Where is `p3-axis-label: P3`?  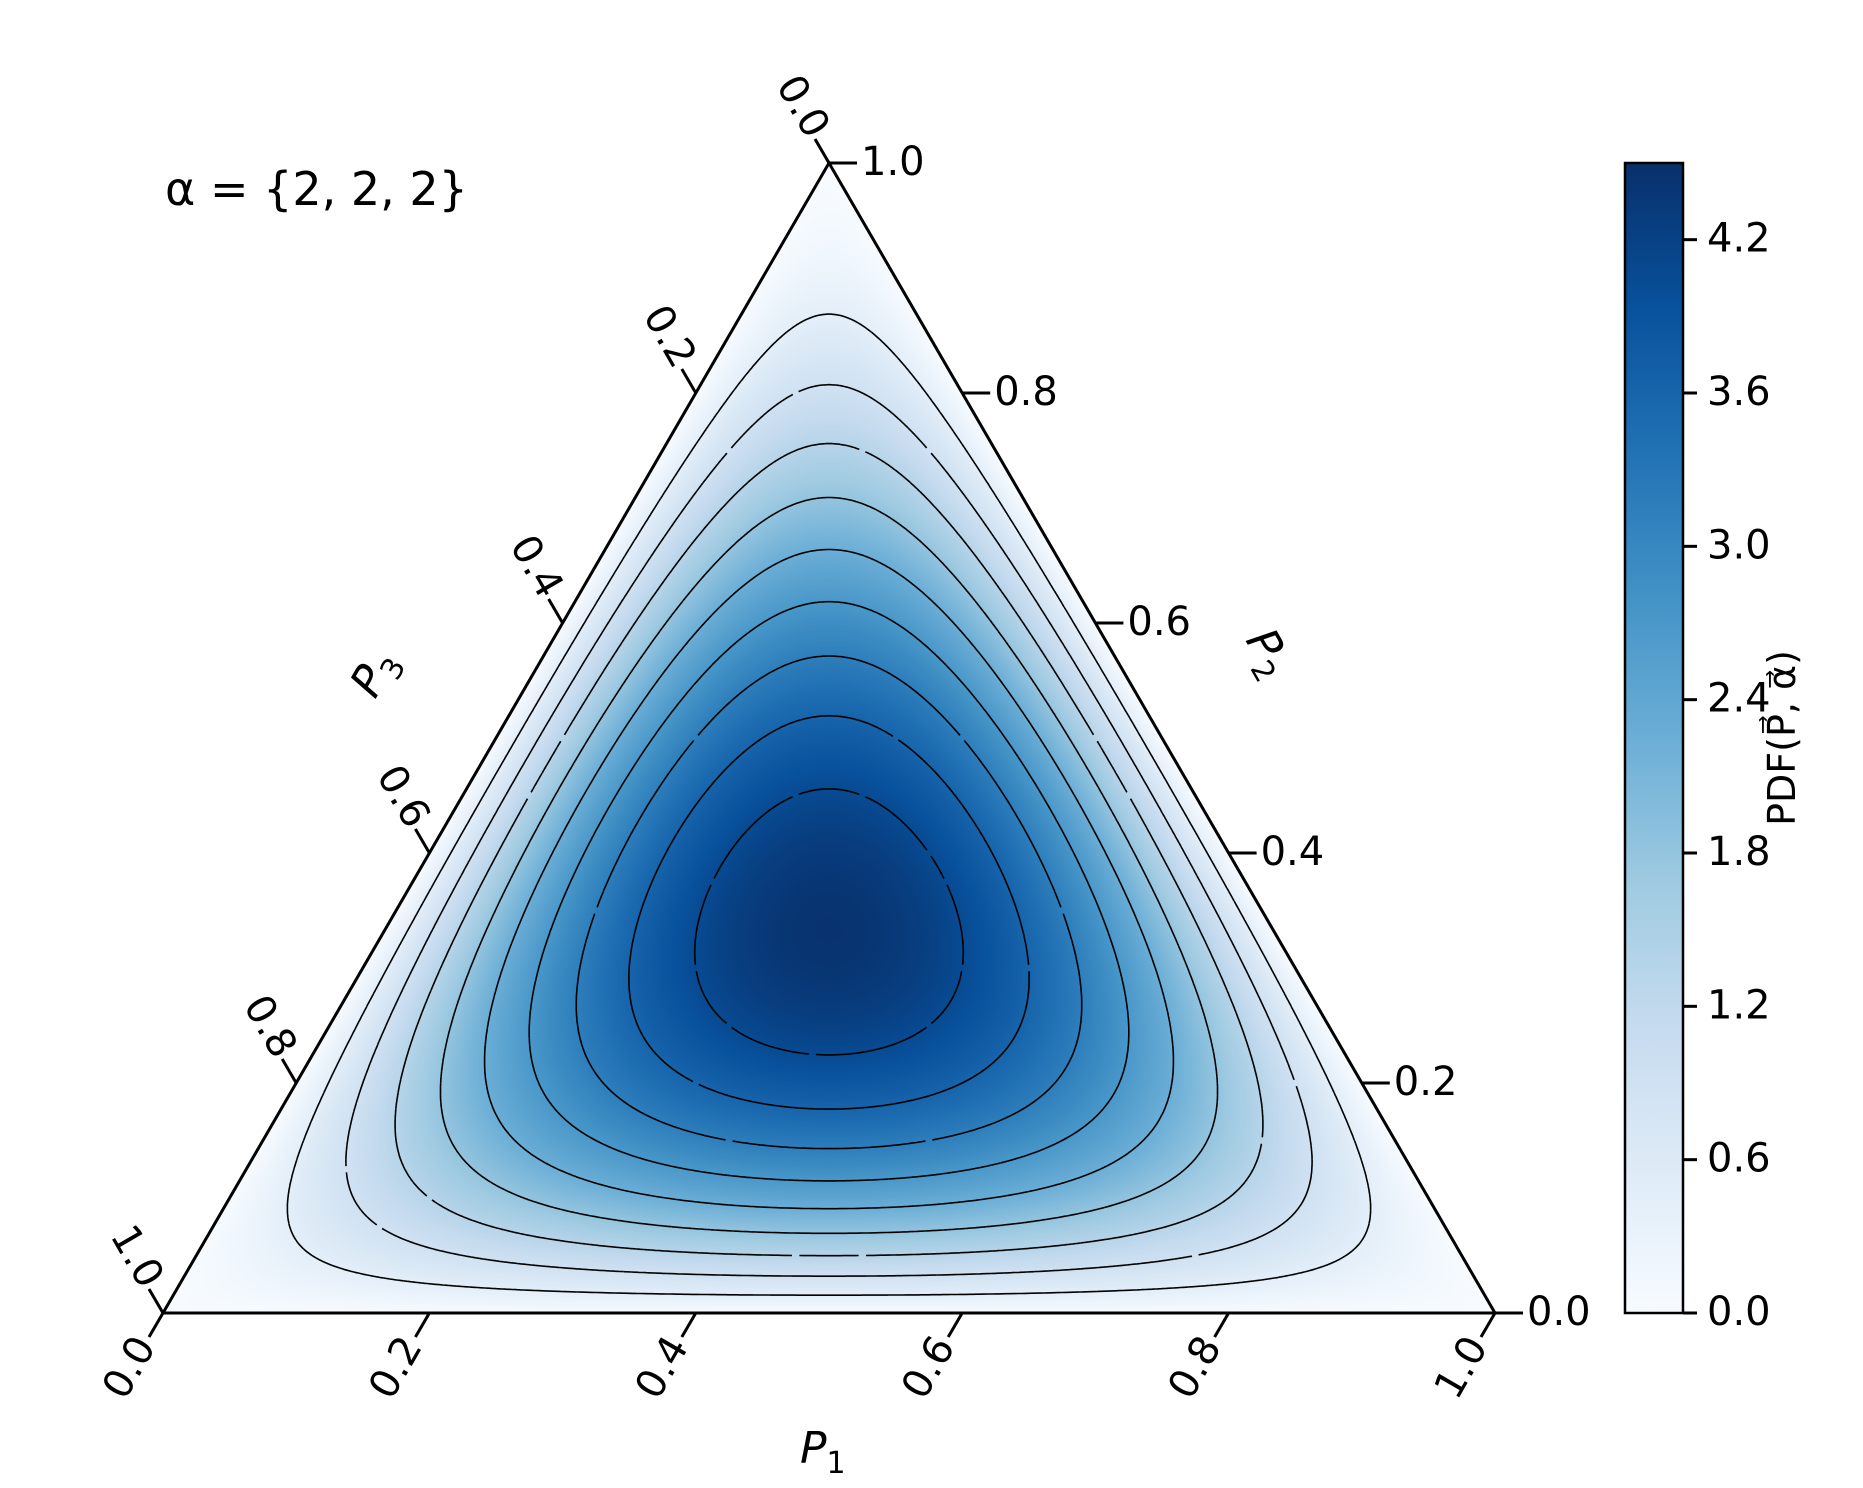 p3-axis-label: P3 is located at coordinates (376, 674).